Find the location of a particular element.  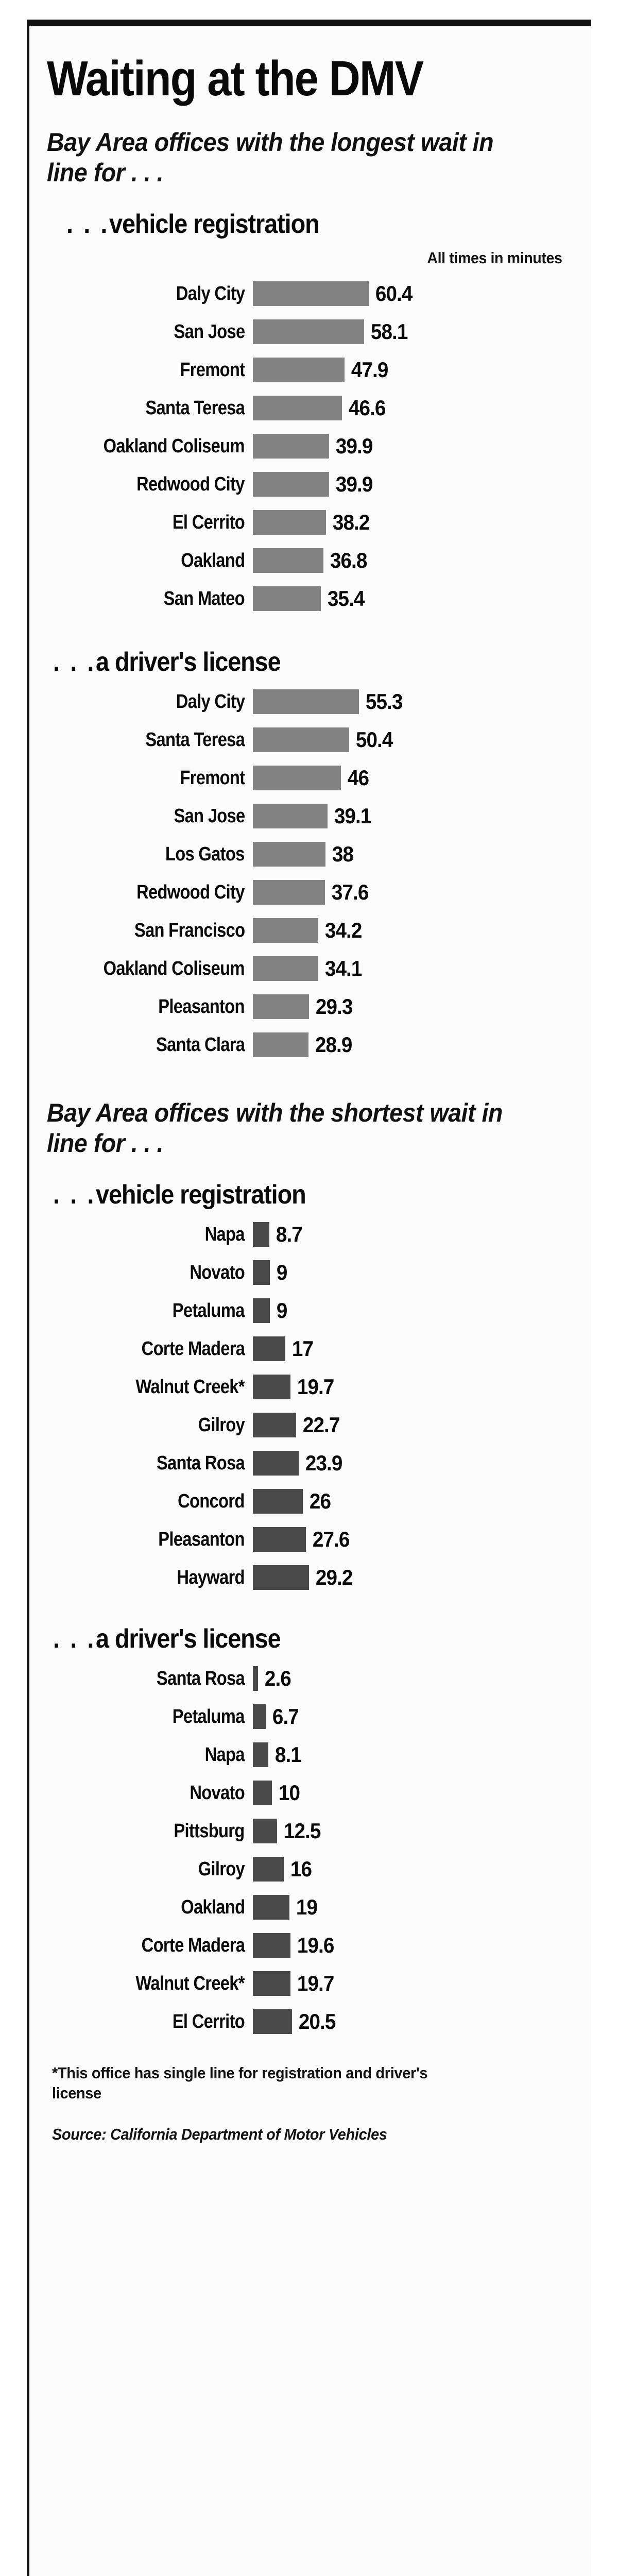

bar-value-label: 29.2 is located at coordinates (334, 1577).